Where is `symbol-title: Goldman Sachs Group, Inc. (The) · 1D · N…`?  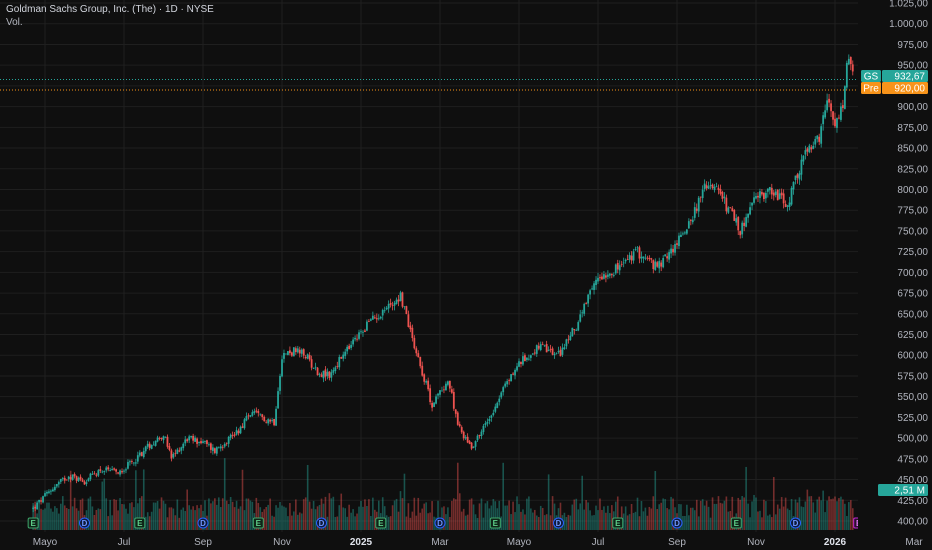
symbol-title: Goldman Sachs Group, Inc. (The) · 1D · N… is located at coordinates (110, 9).